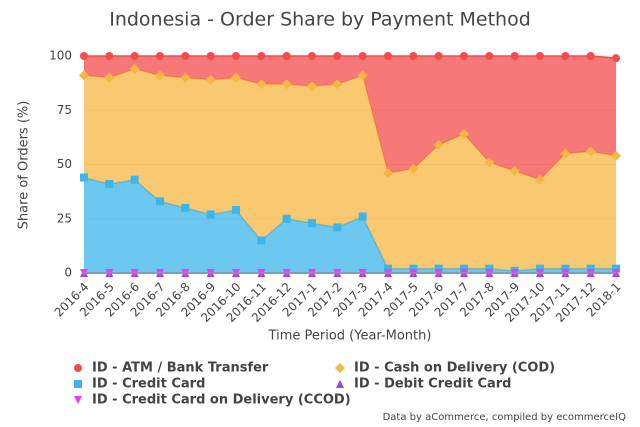 The height and width of the screenshot is (427, 640). I want to click on y-tick-label: 0, so click(68, 273).